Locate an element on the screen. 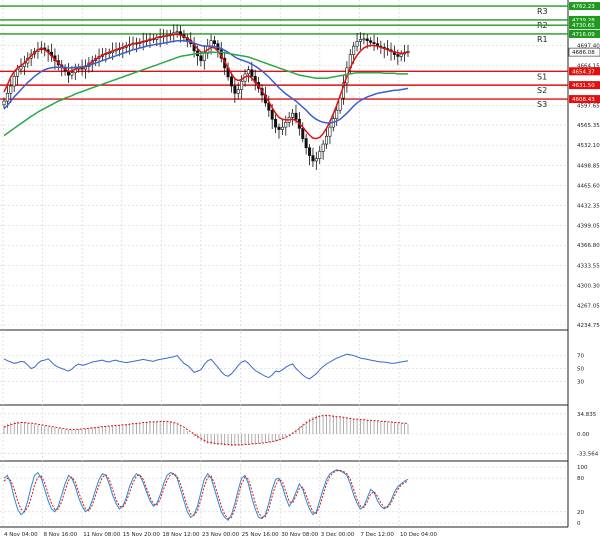  time-axis-label: 18 Nov 12:00 is located at coordinates (181, 535).